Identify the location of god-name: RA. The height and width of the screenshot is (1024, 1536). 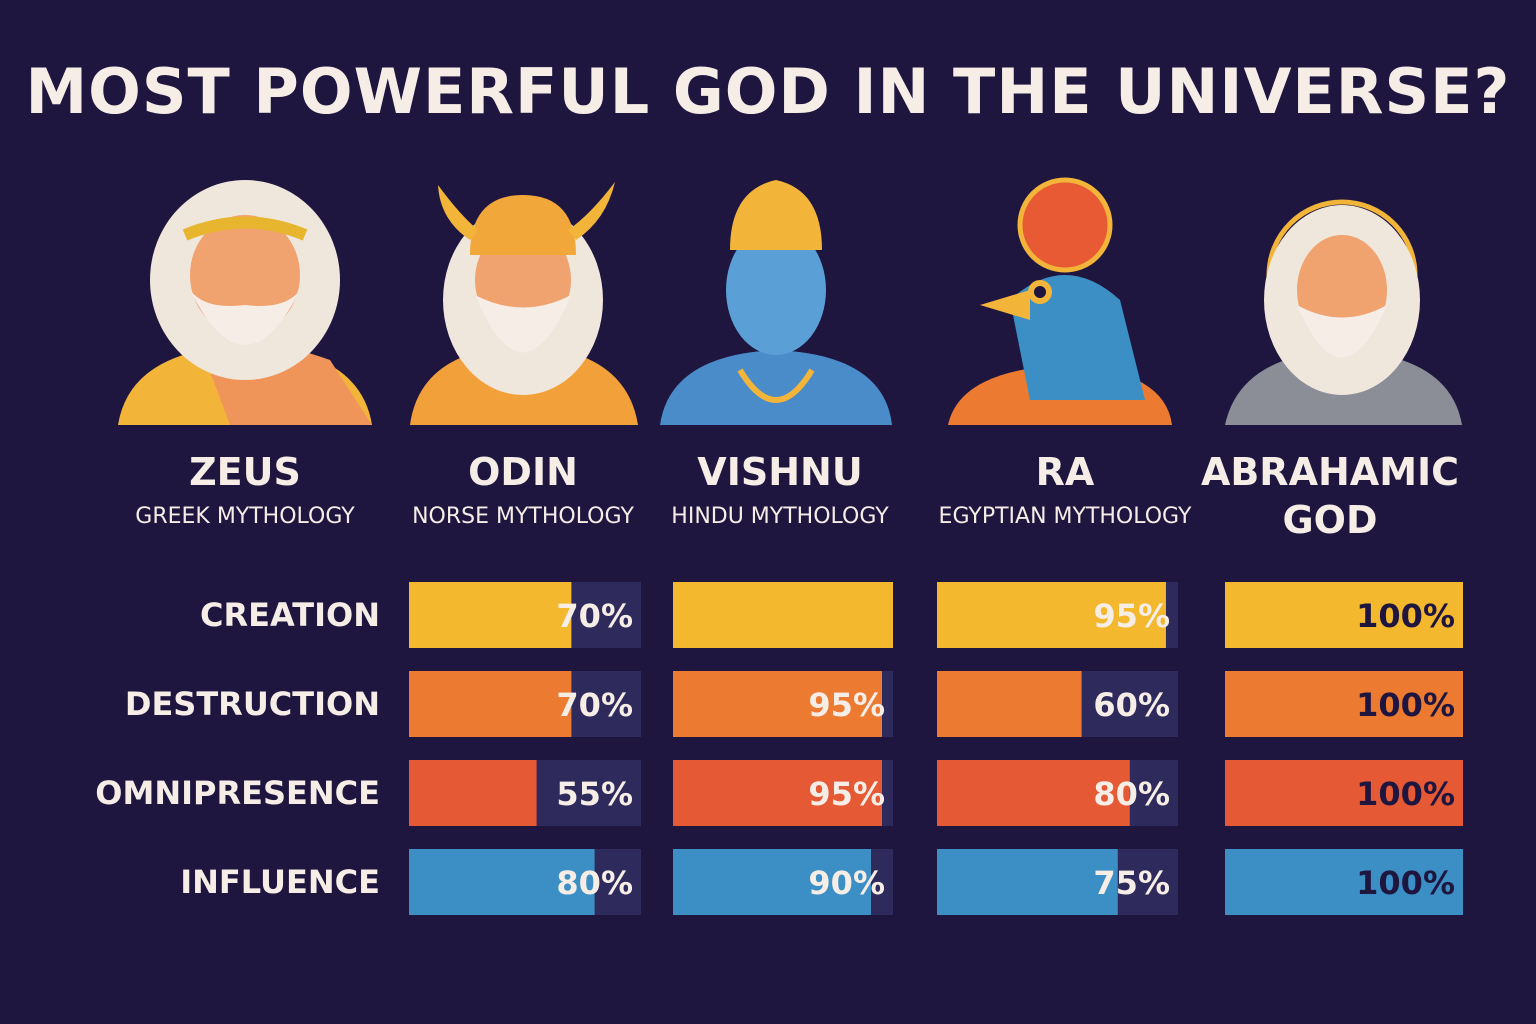
(1065, 472).